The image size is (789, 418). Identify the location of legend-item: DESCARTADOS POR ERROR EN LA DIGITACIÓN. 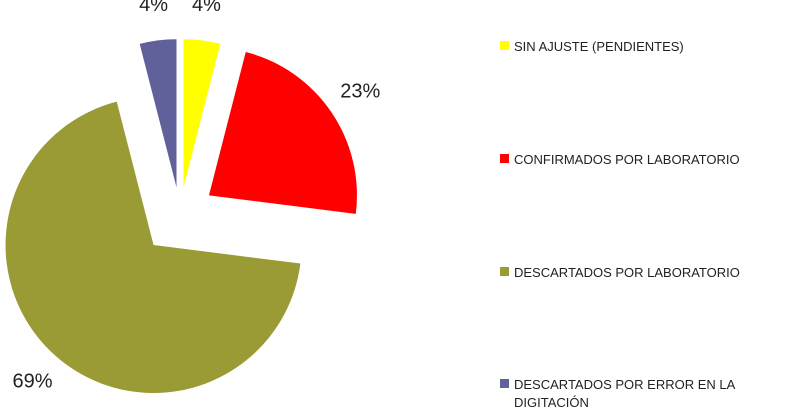
(642, 394).